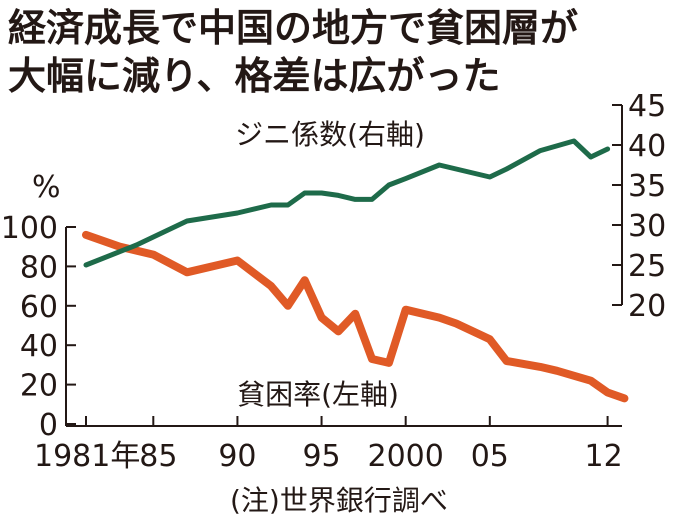  What do you see at coordinates (237, 456) in the screenshot?
I see `x-tick-label: 90` at bounding box center [237, 456].